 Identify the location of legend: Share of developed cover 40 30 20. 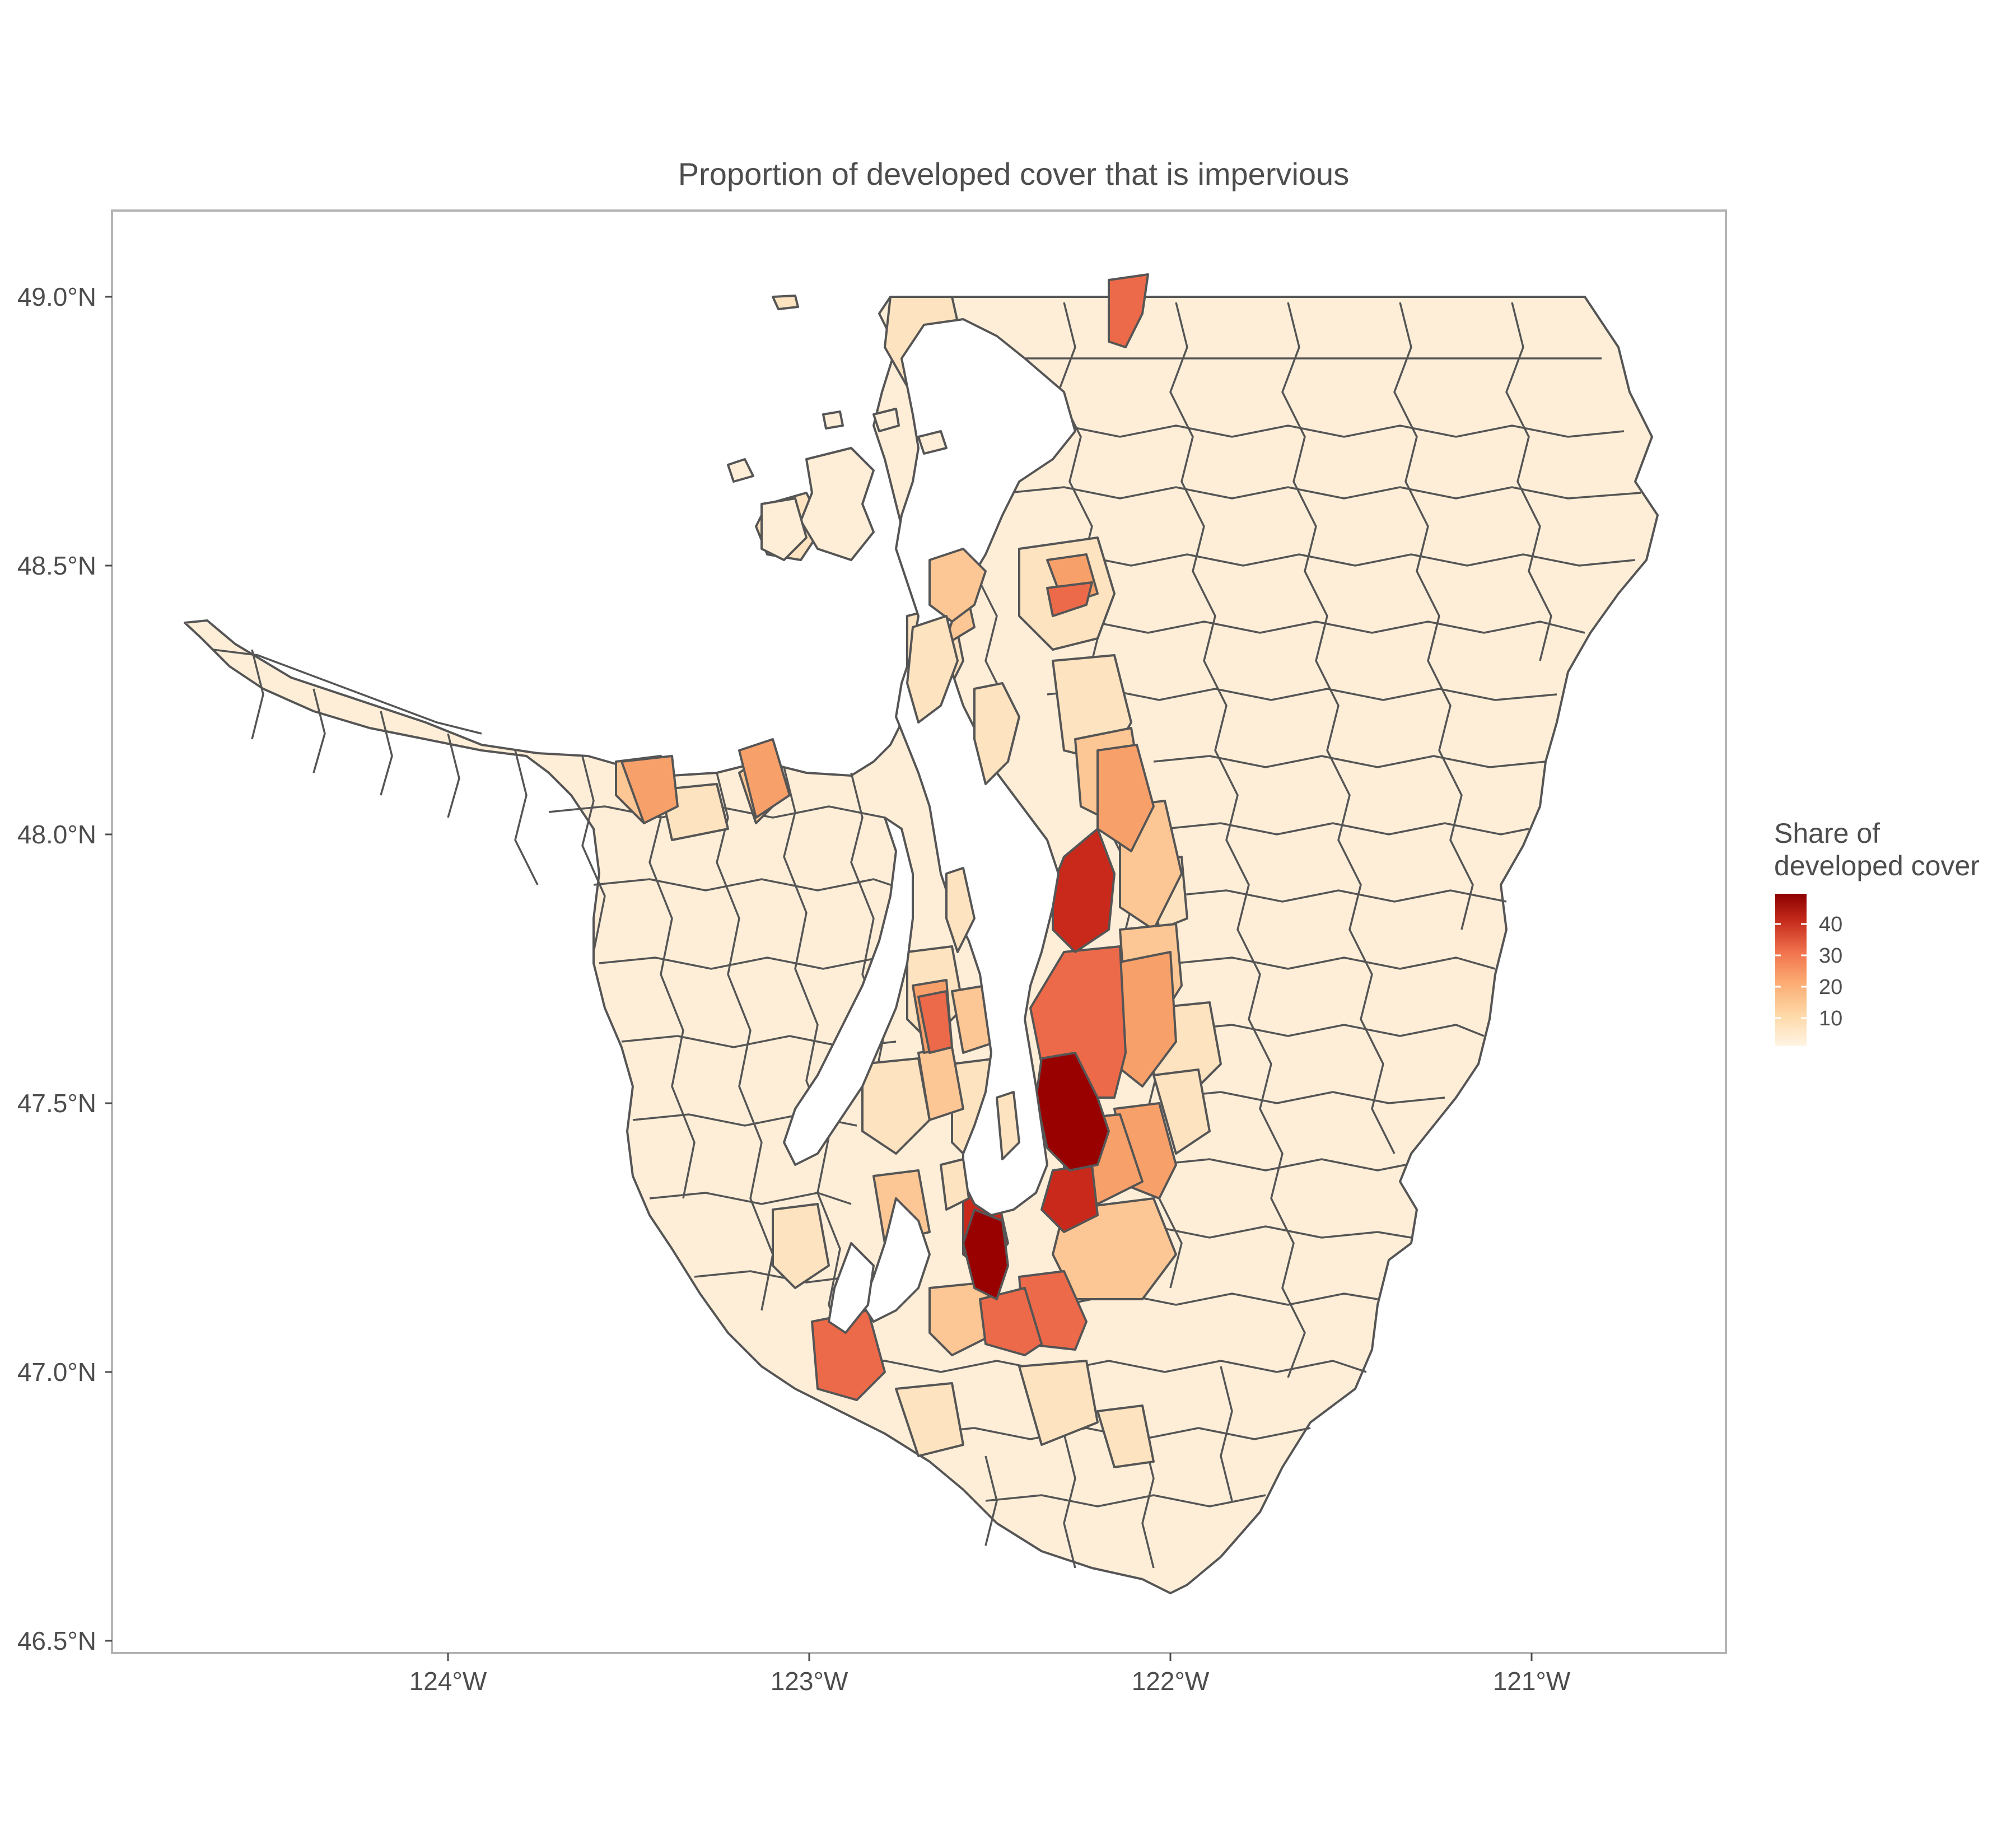
(1877, 932).